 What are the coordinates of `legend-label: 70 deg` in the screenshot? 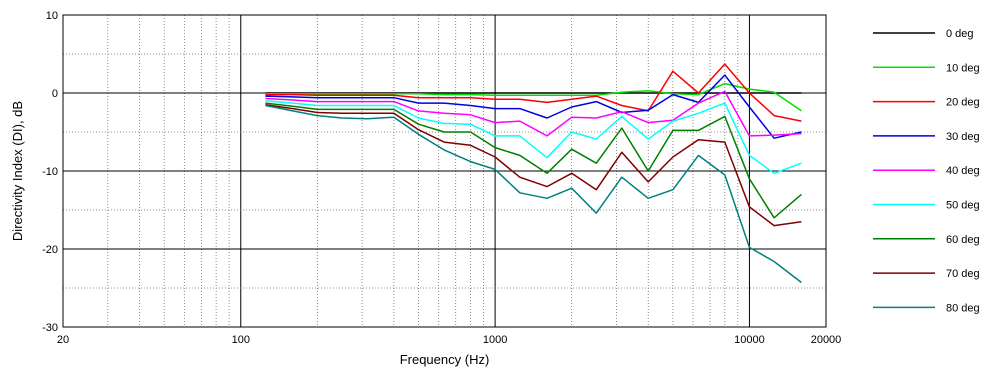 It's located at (963, 274).